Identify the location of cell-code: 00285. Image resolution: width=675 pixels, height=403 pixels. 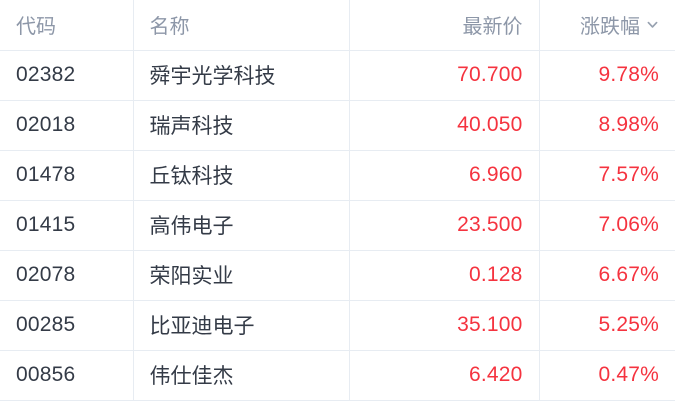
(67, 325).